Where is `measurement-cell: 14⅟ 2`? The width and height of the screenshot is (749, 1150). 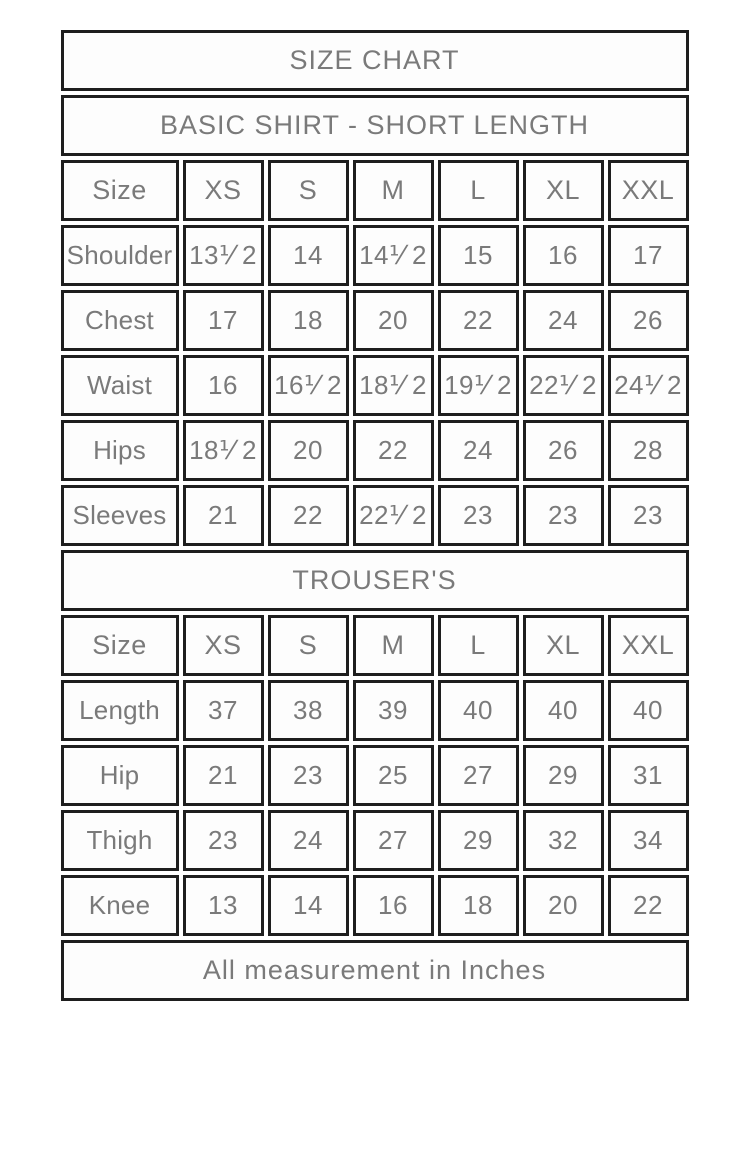 measurement-cell: 14⅟ 2 is located at coordinates (393, 255).